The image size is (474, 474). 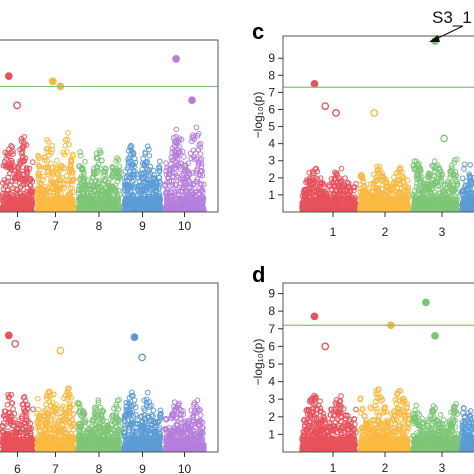 I want to click on panel-letter-d: d, so click(x=258, y=274).